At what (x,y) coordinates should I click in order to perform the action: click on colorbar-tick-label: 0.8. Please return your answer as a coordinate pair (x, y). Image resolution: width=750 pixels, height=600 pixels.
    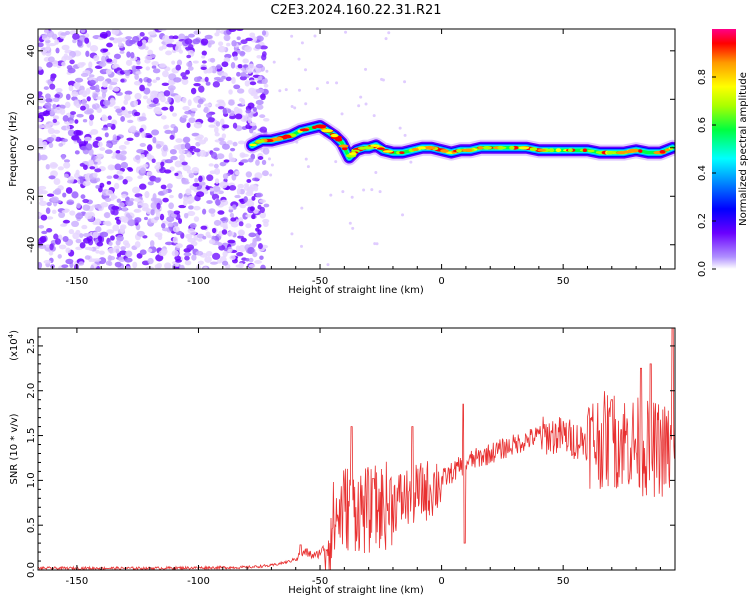
    Looking at the image, I should click on (702, 77).